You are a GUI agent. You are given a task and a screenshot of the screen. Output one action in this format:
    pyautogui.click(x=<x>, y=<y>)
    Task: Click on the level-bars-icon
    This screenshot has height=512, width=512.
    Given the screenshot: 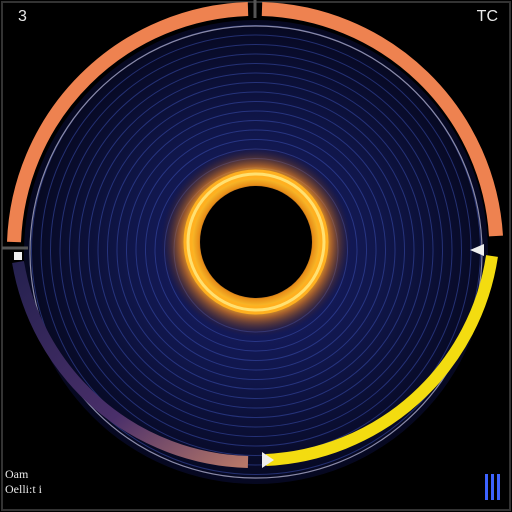 What is the action you would take?
    pyautogui.click(x=492, y=487)
    